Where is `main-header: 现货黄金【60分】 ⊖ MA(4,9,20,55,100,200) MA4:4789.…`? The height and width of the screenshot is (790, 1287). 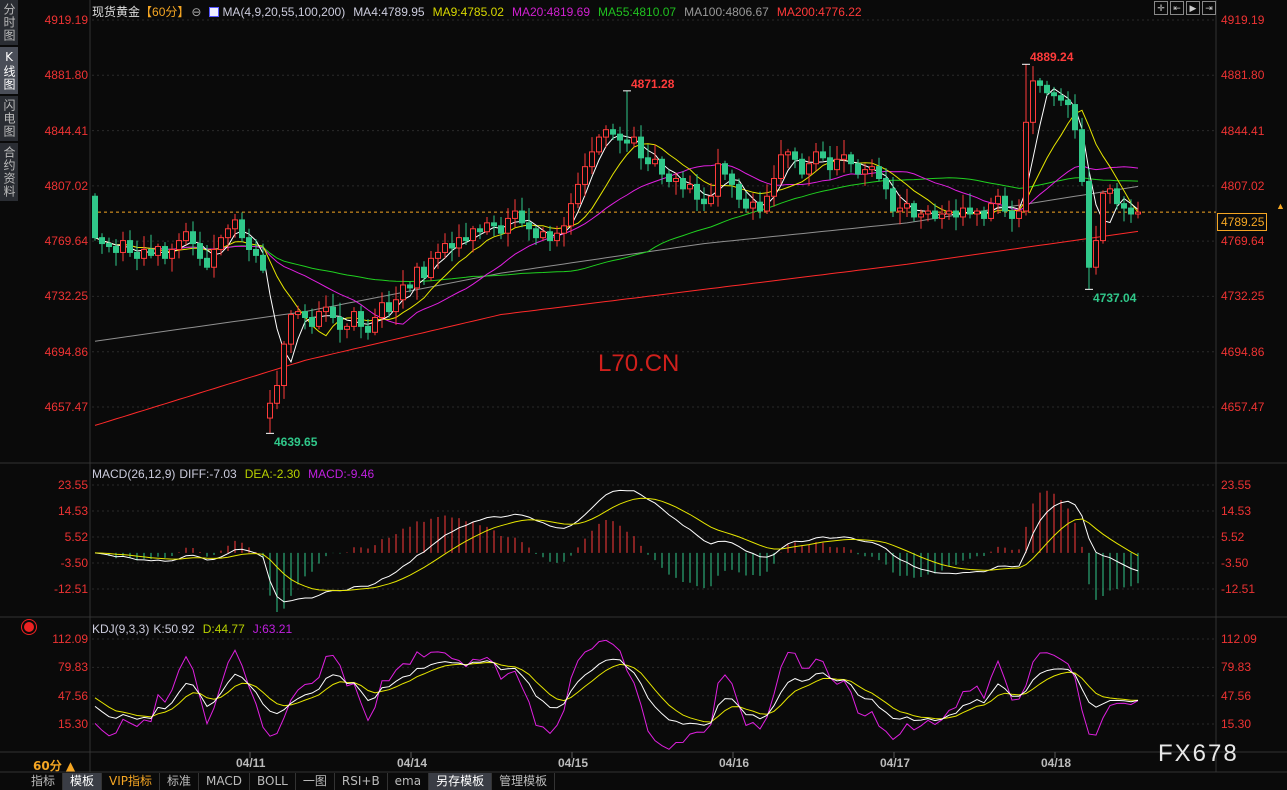 main-header: 现货黄金【60分】 ⊖ MA(4,9,20,55,100,200) MA4:4789.… is located at coordinates (481, 11).